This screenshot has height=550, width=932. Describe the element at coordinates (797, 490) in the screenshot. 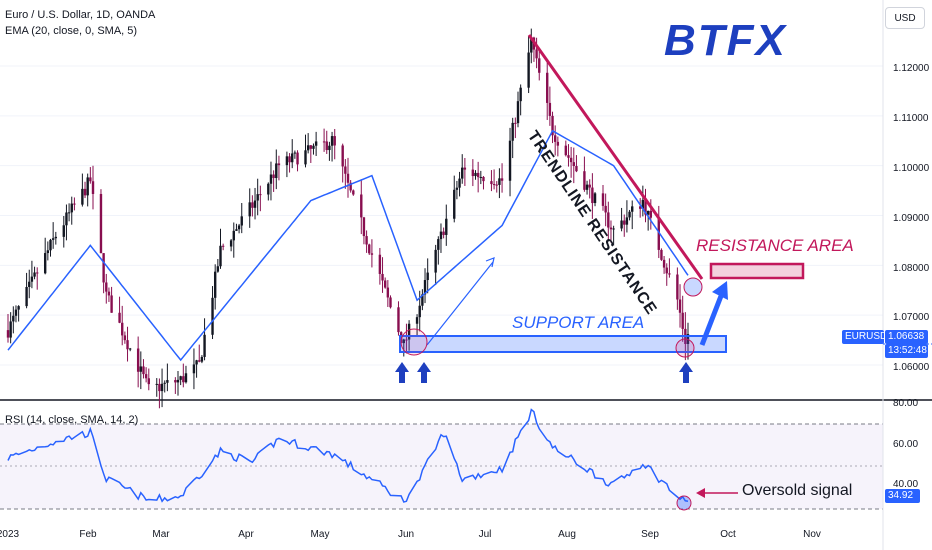

I see `oversold-label: Oversold signal` at that location.